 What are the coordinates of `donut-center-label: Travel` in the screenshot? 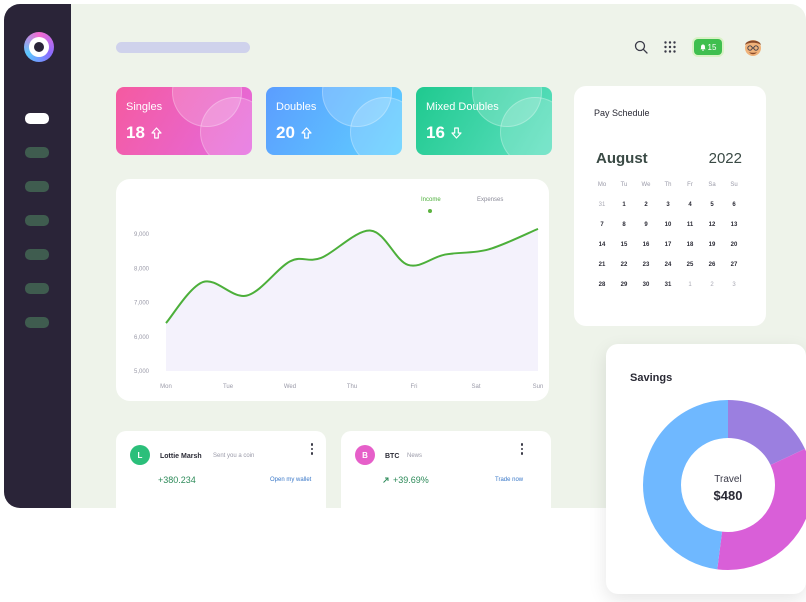 It's located at (728, 479).